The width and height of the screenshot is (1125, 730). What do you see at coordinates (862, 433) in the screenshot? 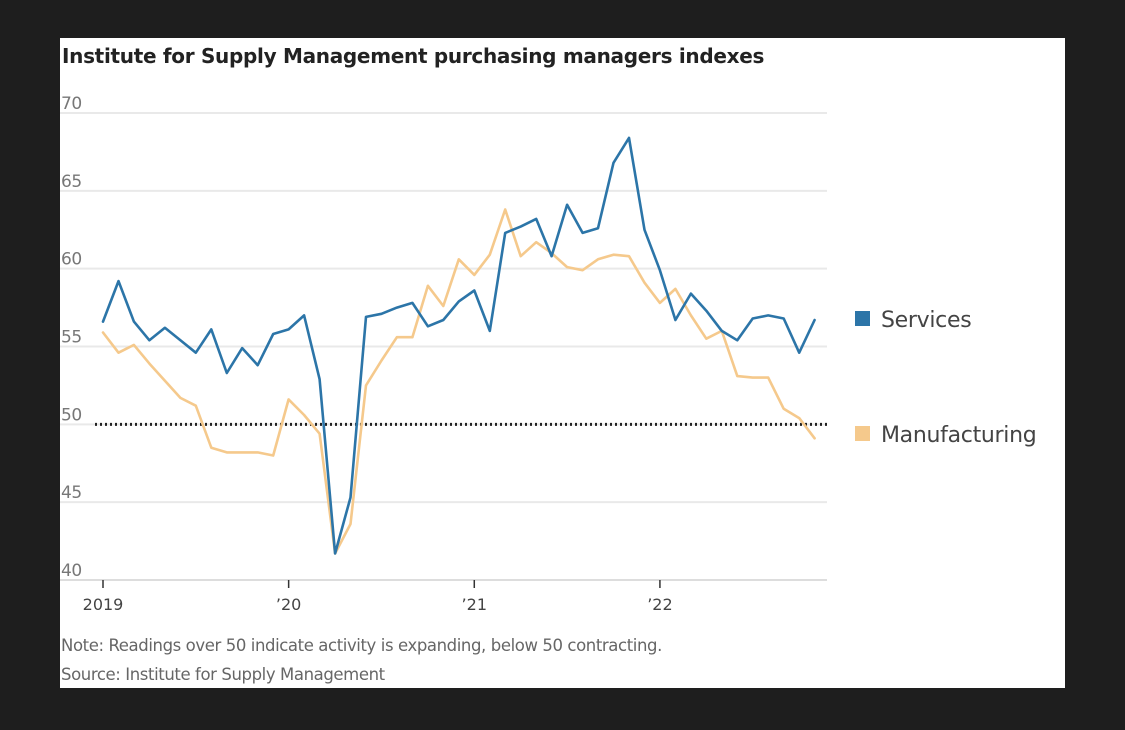
I see `legend-swatch-manufacturing` at bounding box center [862, 433].